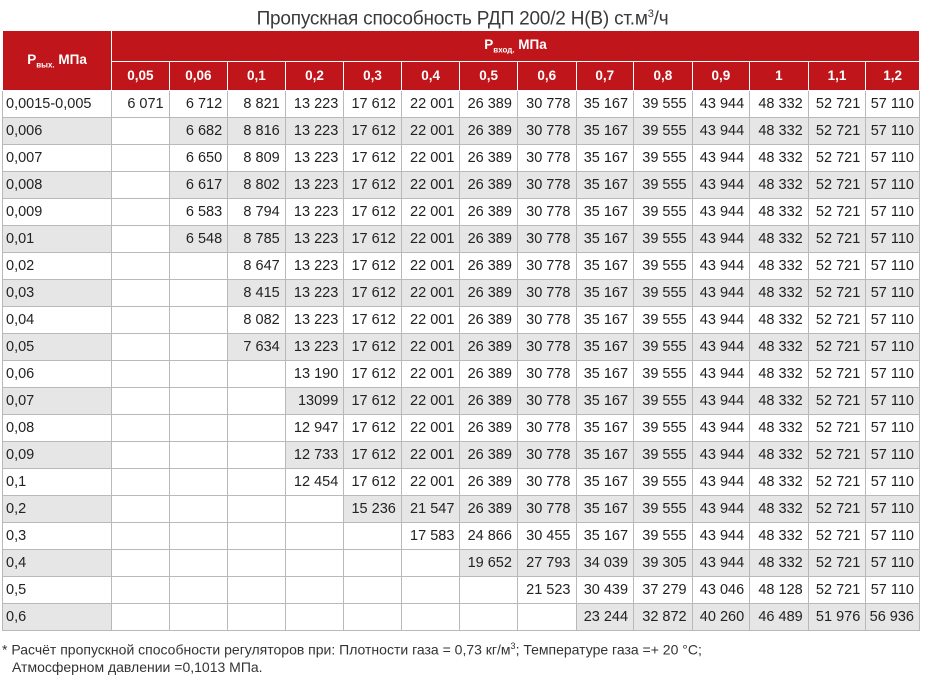 This screenshot has height=676, width=925. What do you see at coordinates (892, 617) in the screenshot?
I see `table-cell: 56 936` at bounding box center [892, 617].